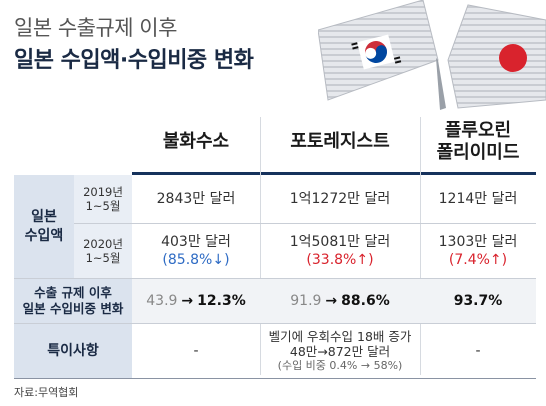 The height and width of the screenshot is (406, 546). I want to click on row-label-2019: 2019년 1~5월, so click(103, 199).